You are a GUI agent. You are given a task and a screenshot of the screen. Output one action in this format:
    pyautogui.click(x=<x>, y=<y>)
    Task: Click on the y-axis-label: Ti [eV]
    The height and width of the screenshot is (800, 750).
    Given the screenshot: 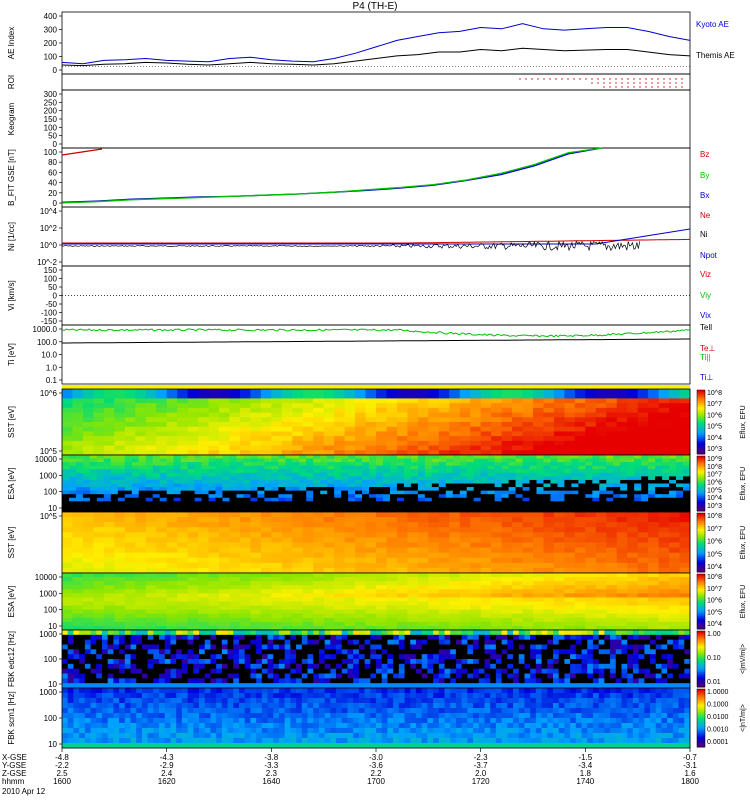 What is the action you would take?
    pyautogui.click(x=11, y=354)
    